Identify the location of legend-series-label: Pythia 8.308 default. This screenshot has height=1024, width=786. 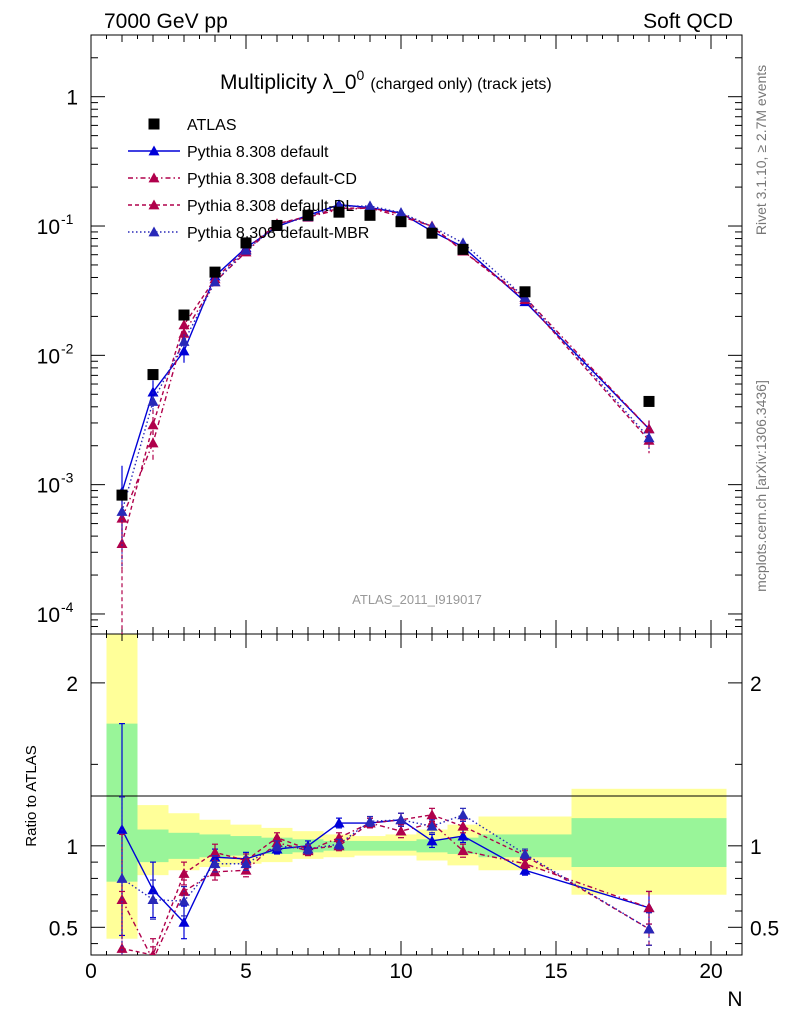
(258, 152).